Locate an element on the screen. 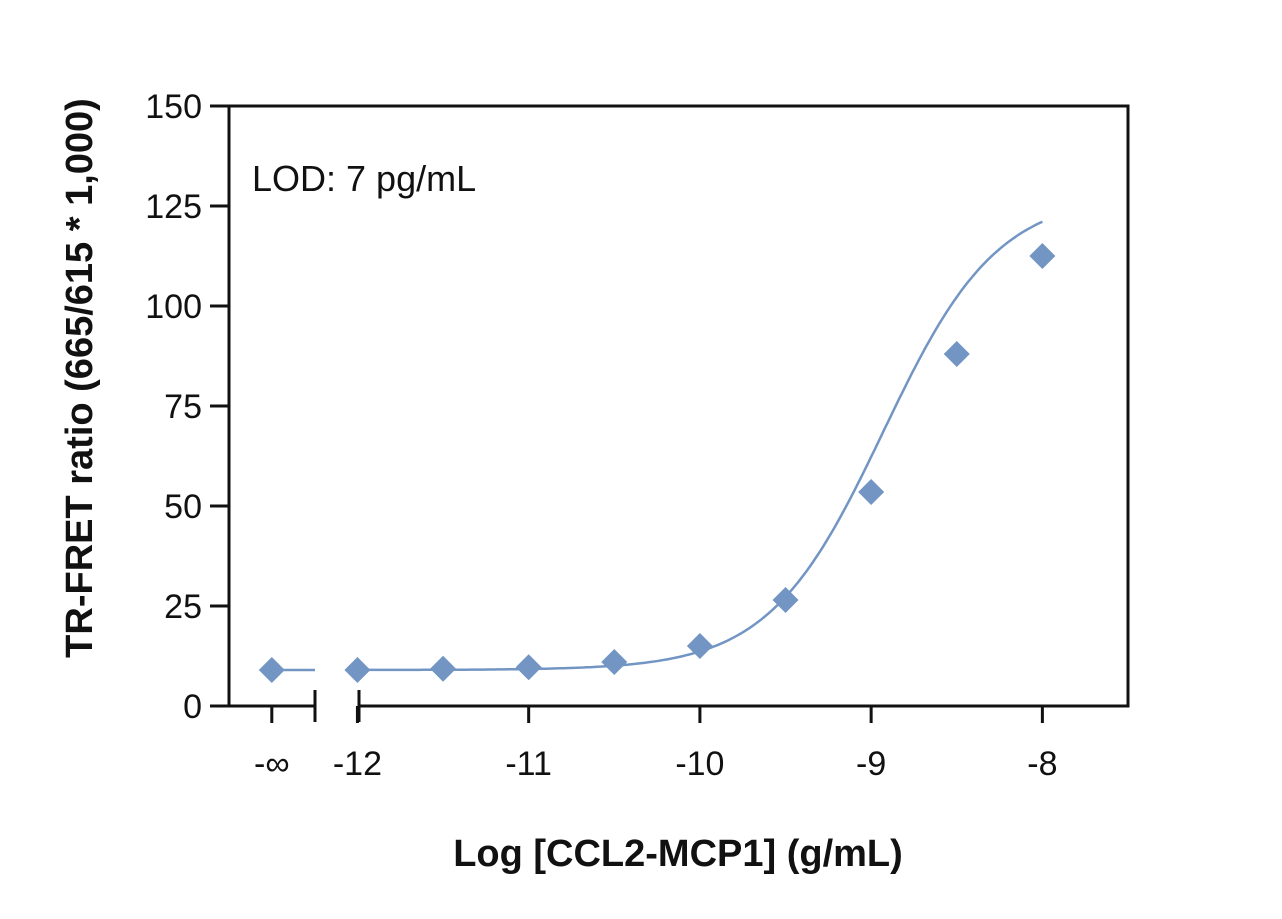 The width and height of the screenshot is (1282, 919). blank-data-point is located at coordinates (271, 670).